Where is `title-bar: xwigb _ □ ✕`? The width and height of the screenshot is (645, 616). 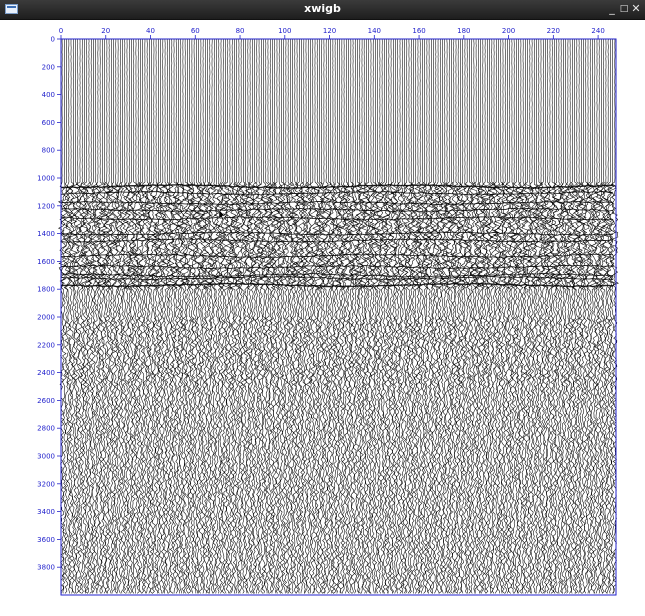 title-bar: xwigb _ □ ✕ is located at coordinates (322, 10).